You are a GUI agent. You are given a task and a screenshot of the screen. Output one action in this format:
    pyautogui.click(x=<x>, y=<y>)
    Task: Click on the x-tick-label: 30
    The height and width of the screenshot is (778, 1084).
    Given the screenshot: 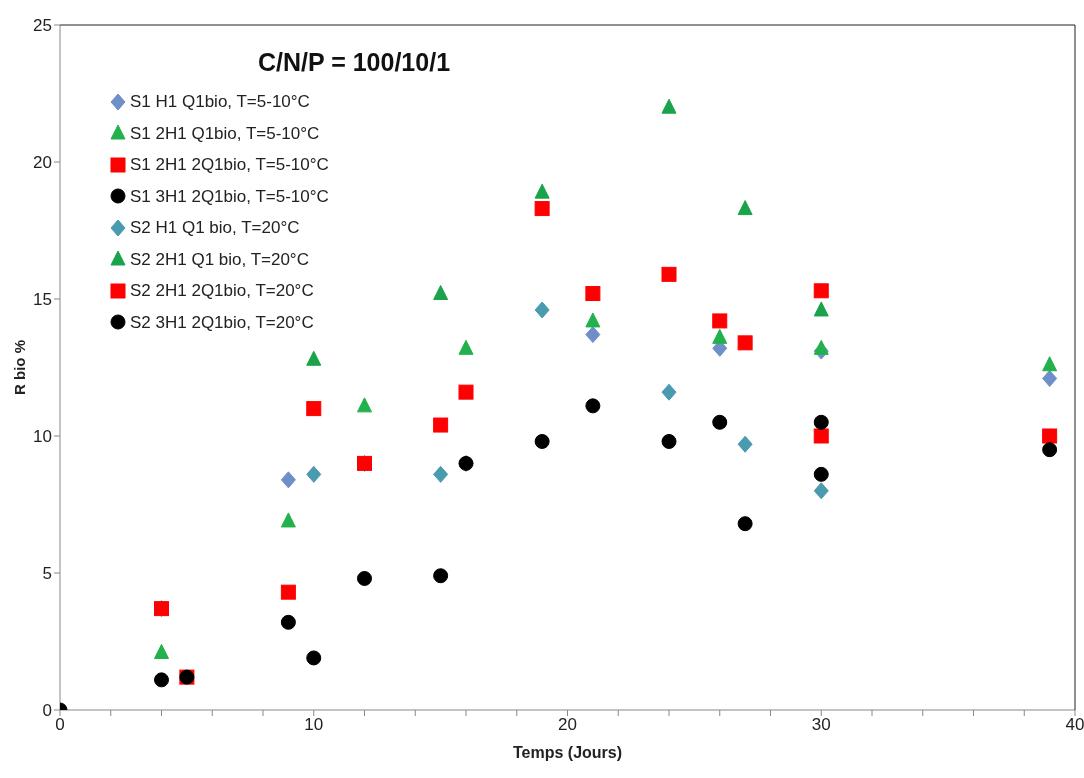 What is the action you would take?
    pyautogui.click(x=821, y=725)
    